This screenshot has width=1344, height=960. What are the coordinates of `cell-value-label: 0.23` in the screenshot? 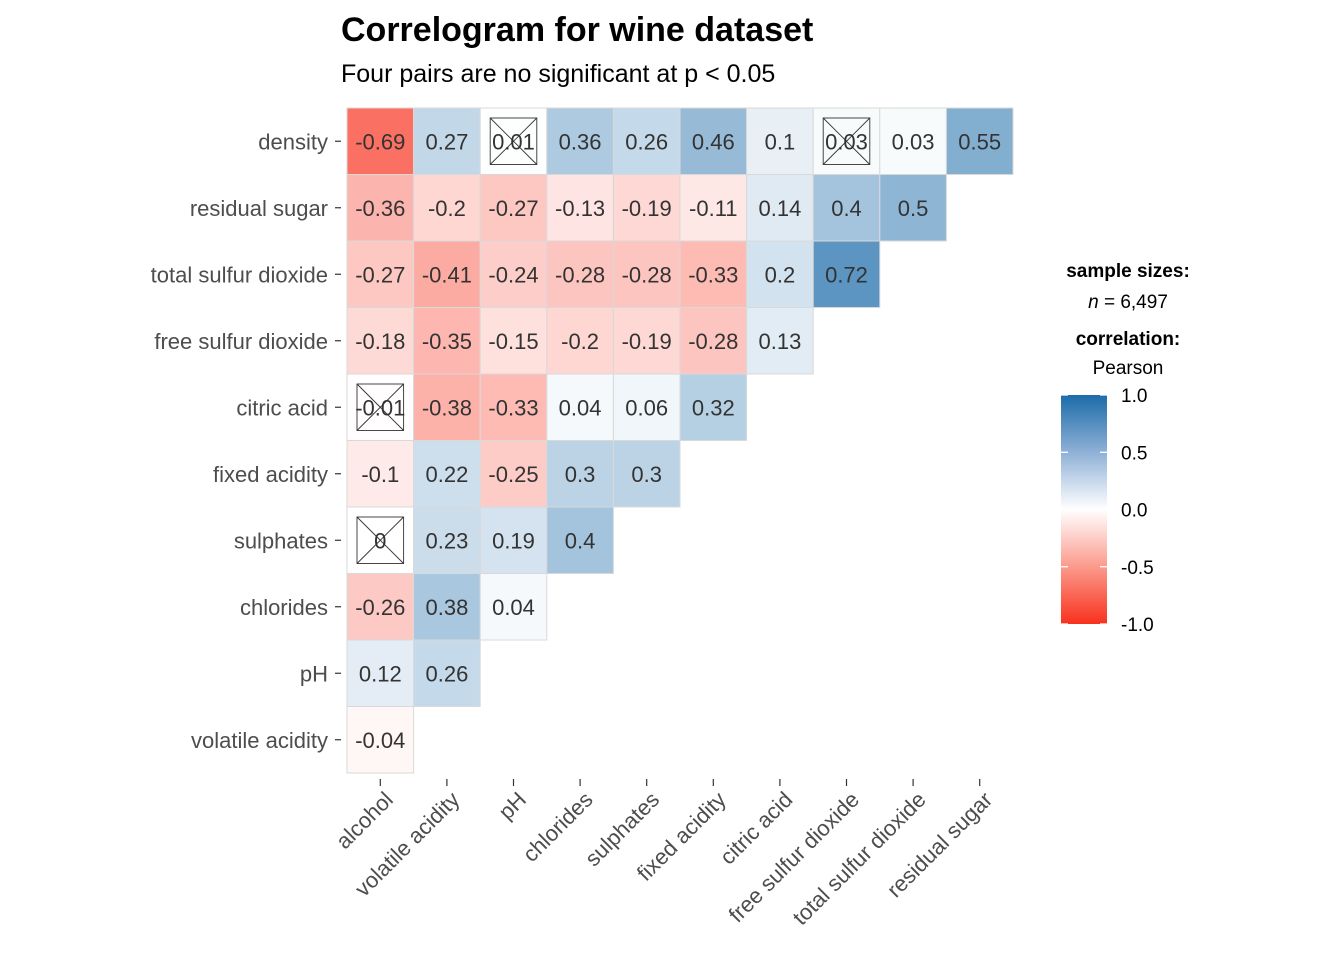 It's located at (446, 540).